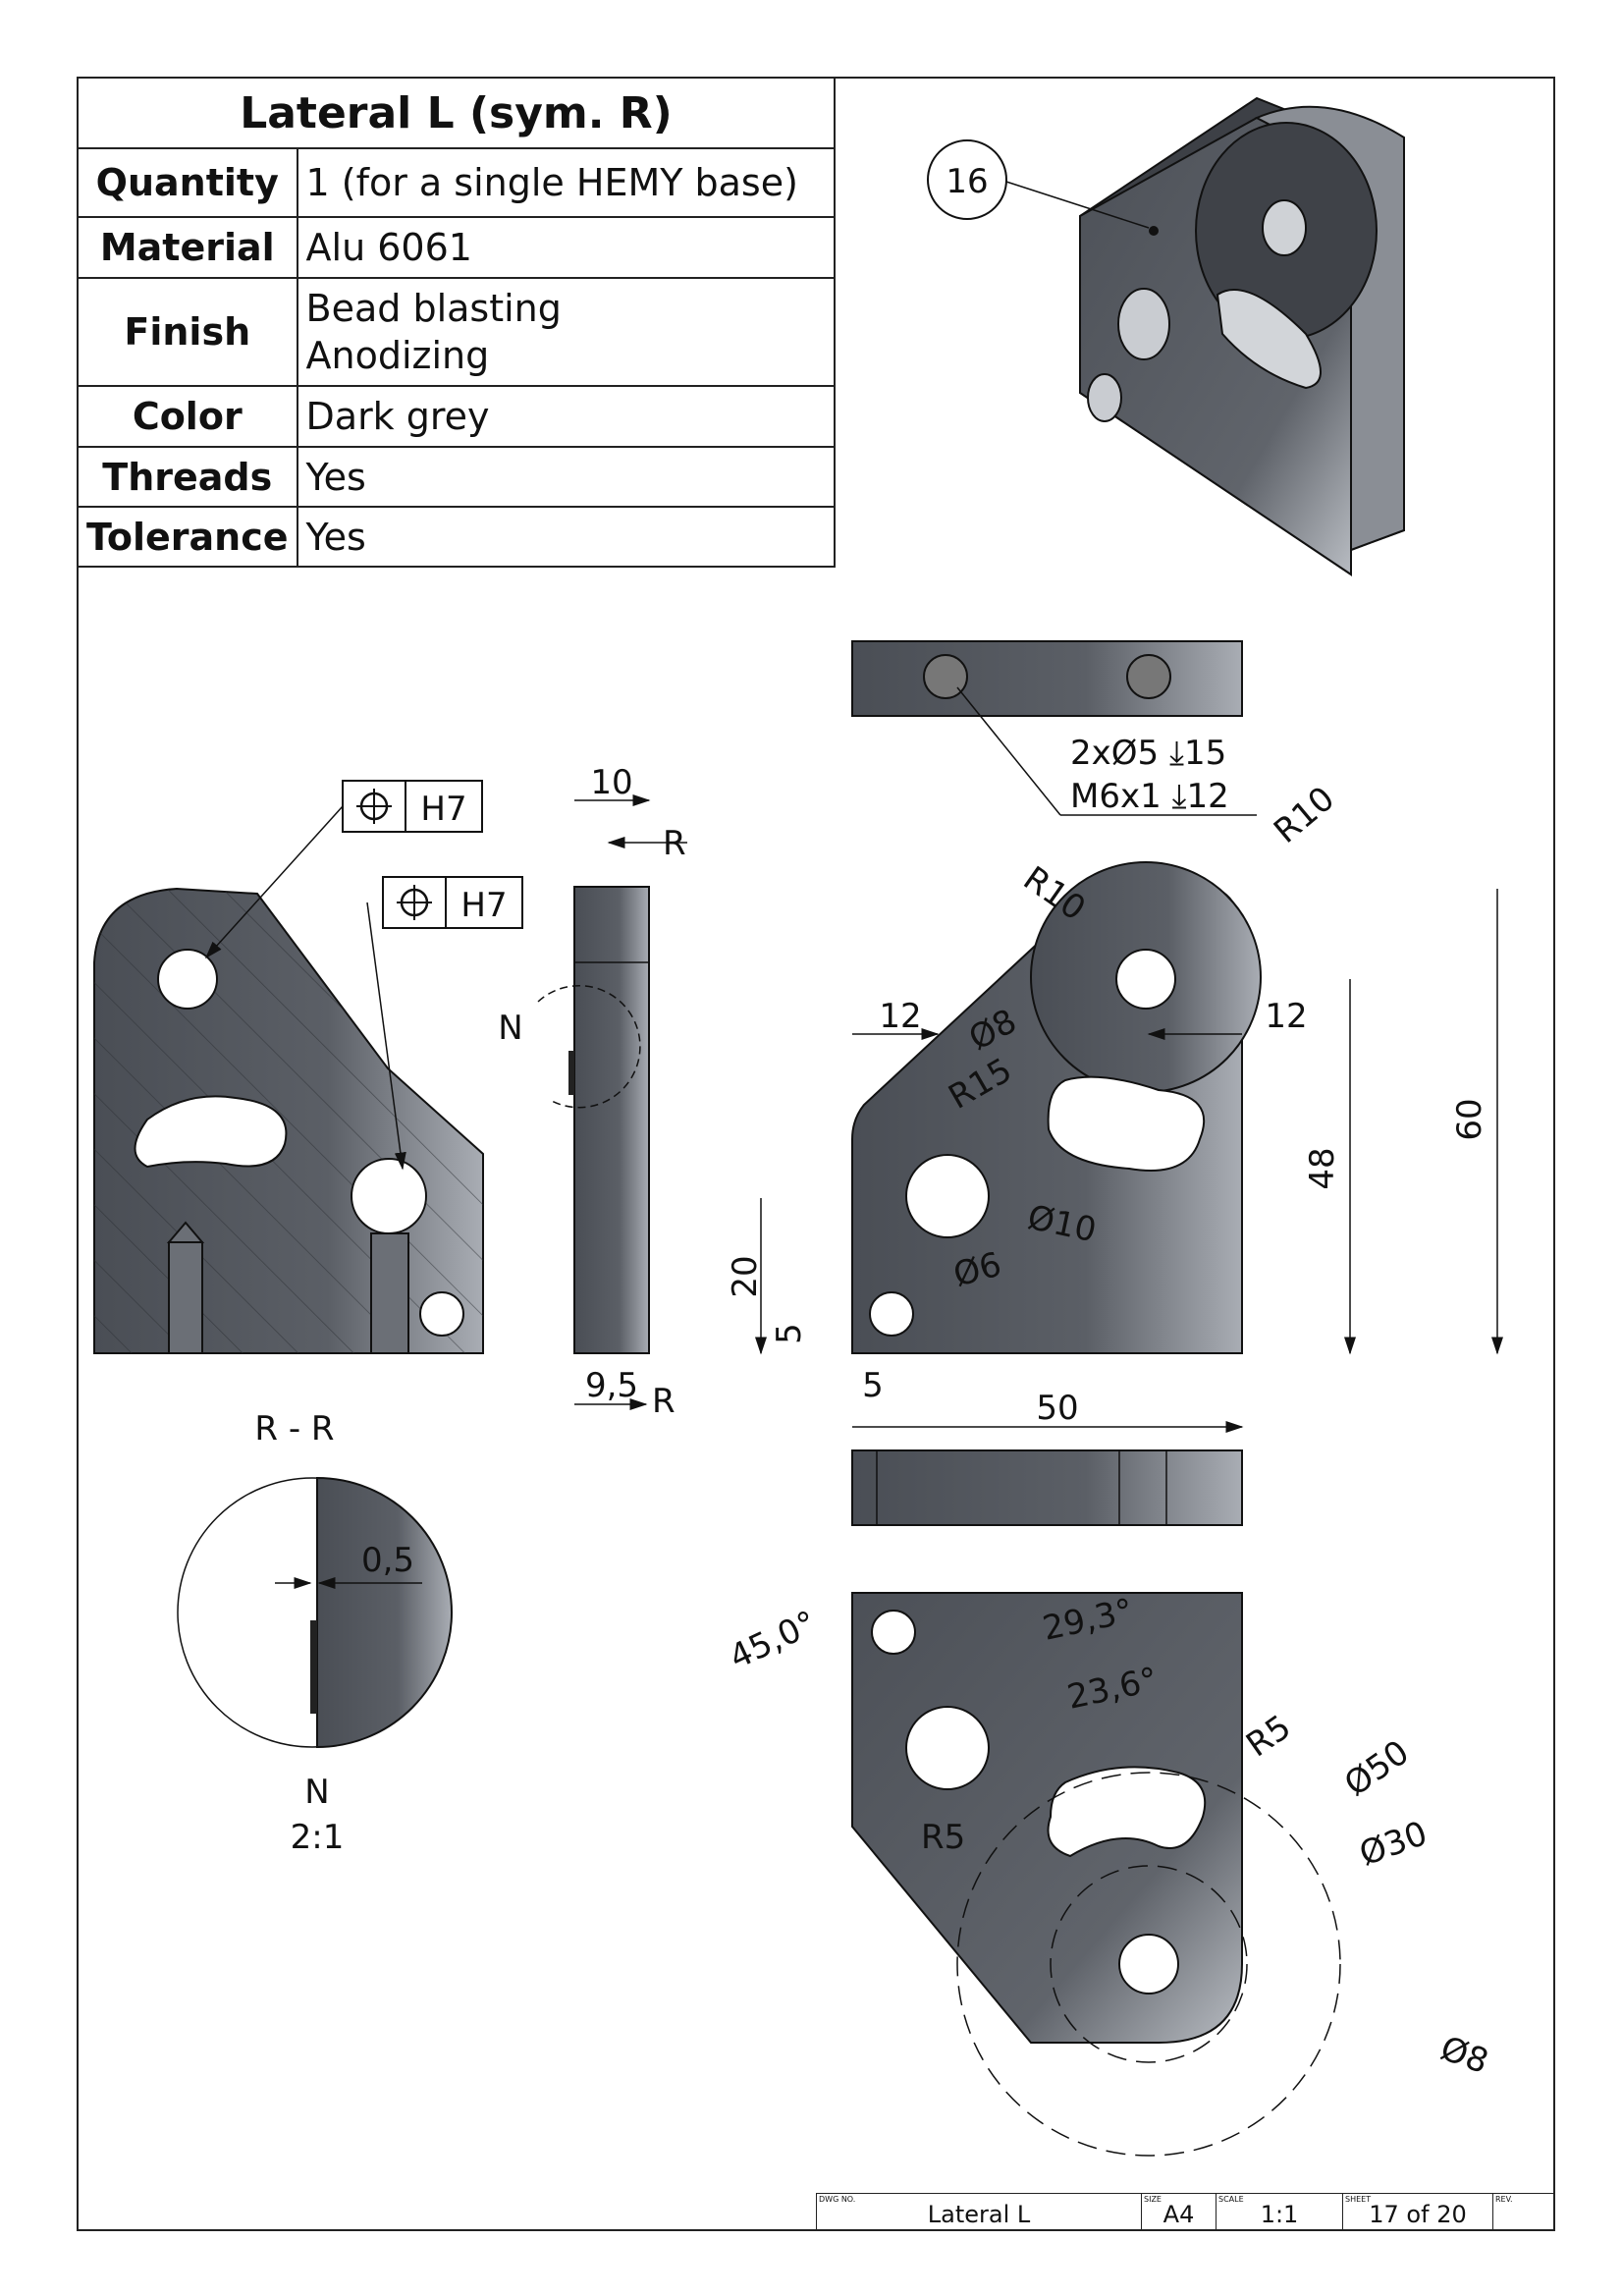 This screenshot has height=2296, width=1622. What do you see at coordinates (1166, 336) in the screenshot?
I see `isometric-view: 16` at bounding box center [1166, 336].